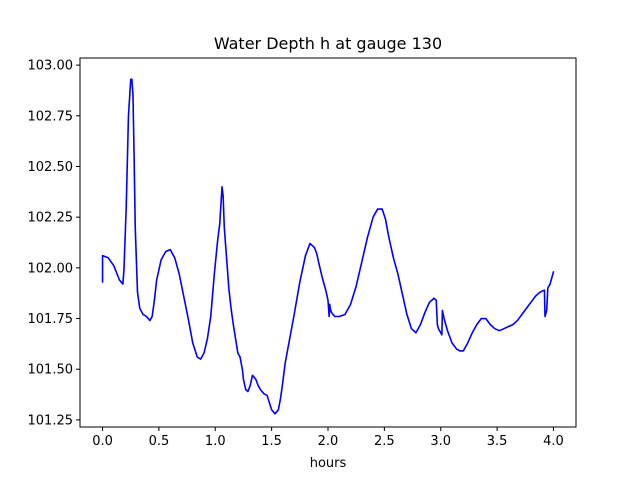  I want to click on y-tick-label: 102.25, so click(51, 218).